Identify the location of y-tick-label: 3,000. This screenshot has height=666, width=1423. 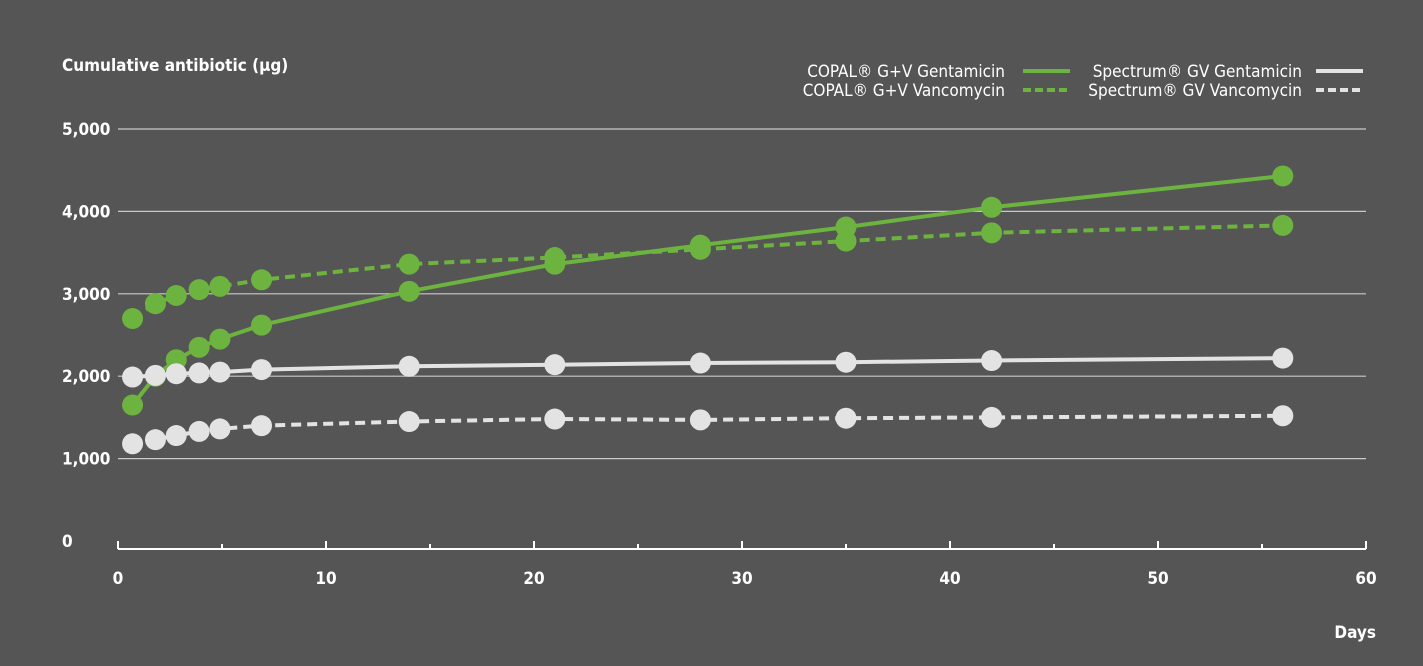
(86, 295).